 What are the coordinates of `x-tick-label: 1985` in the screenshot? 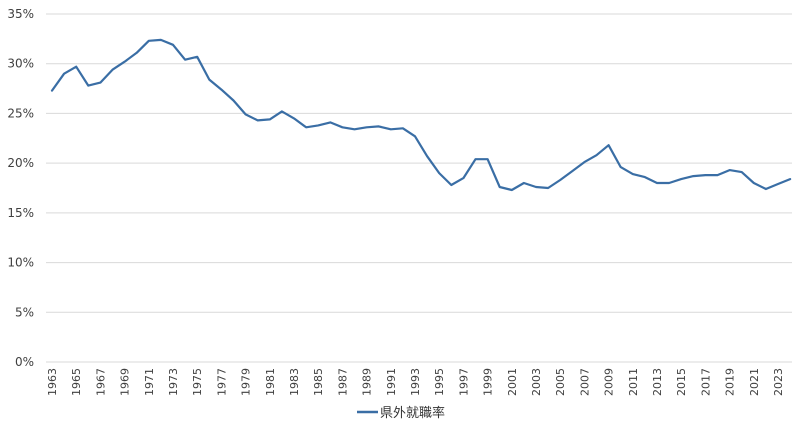 It's located at (318, 382).